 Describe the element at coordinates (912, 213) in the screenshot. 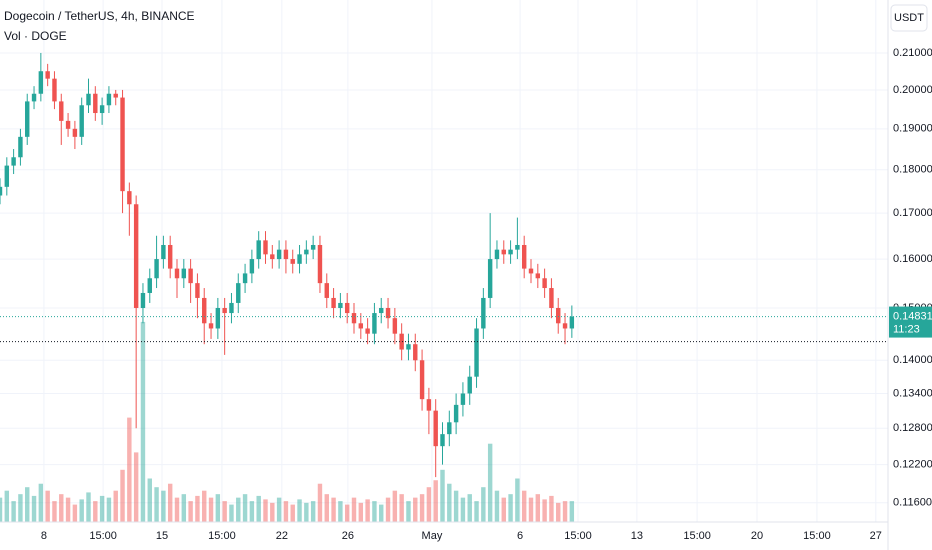

I see `y-tick-label: 0.17000` at that location.